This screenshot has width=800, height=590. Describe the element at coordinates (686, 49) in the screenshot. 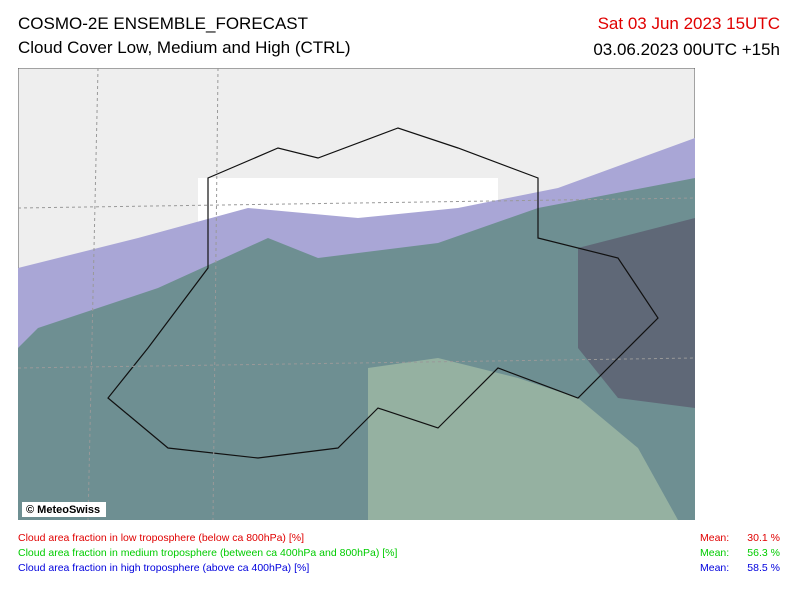

I see `run-time: 03.06.2023 00UTC +15h` at that location.